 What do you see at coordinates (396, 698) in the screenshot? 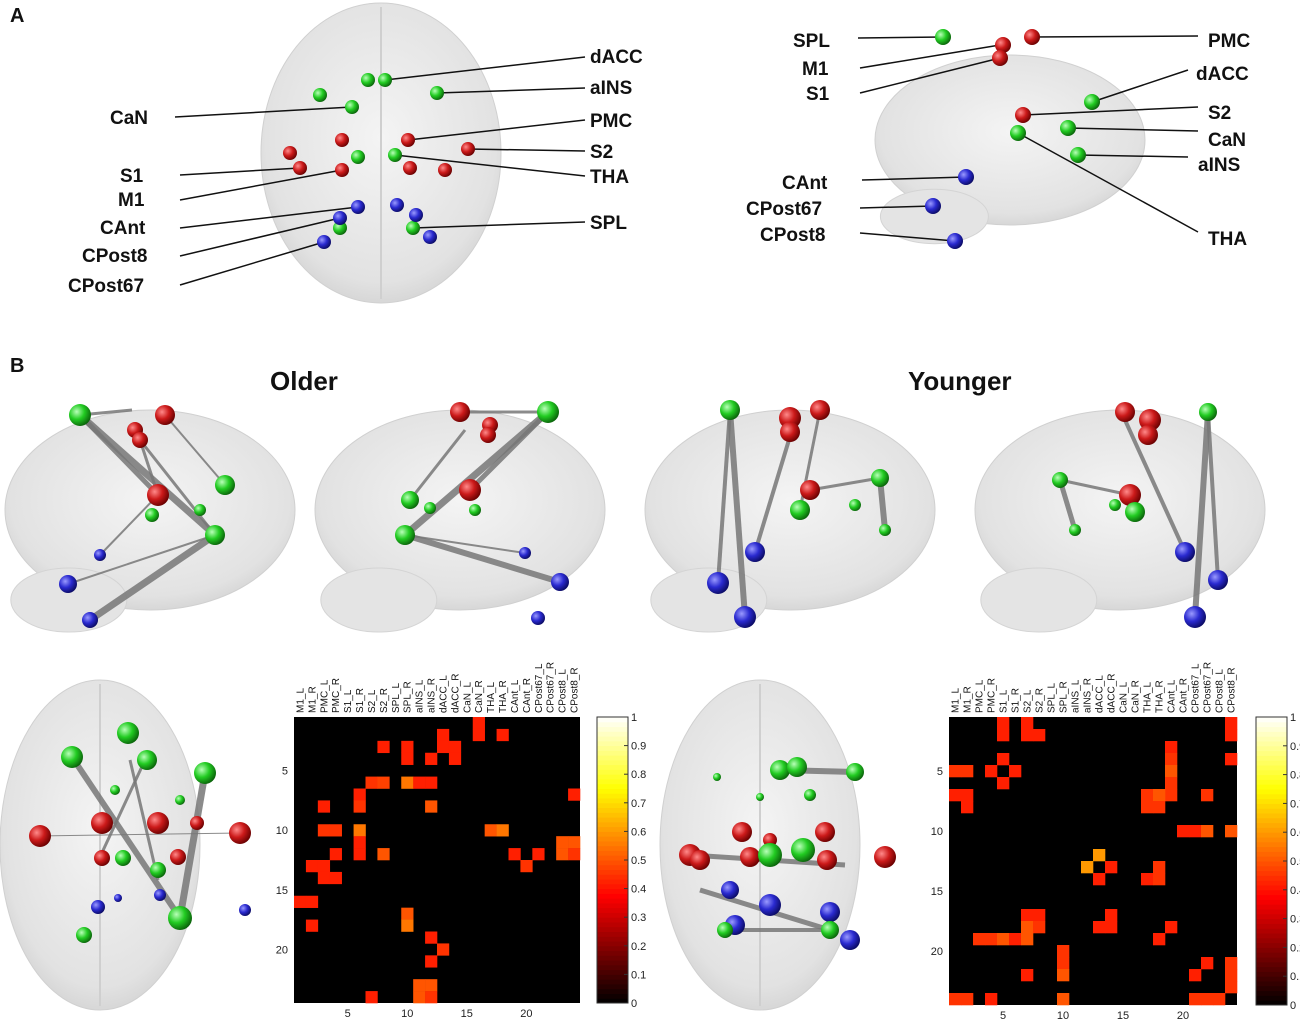
I see `column-label: SPL_L` at bounding box center [396, 698].